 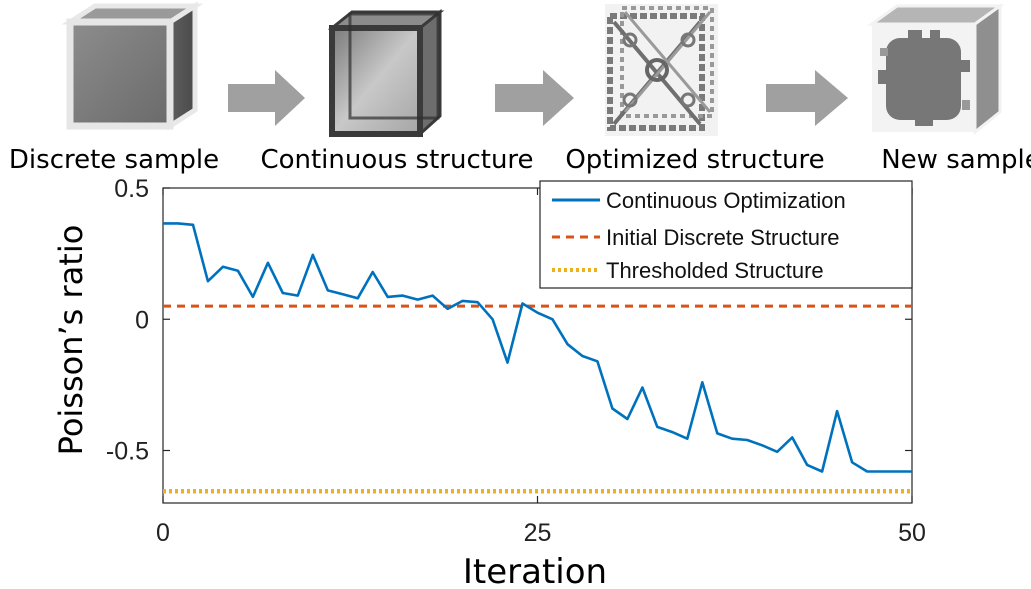 I want to click on stage-4-new-sample: New sample, so click(x=949, y=89).